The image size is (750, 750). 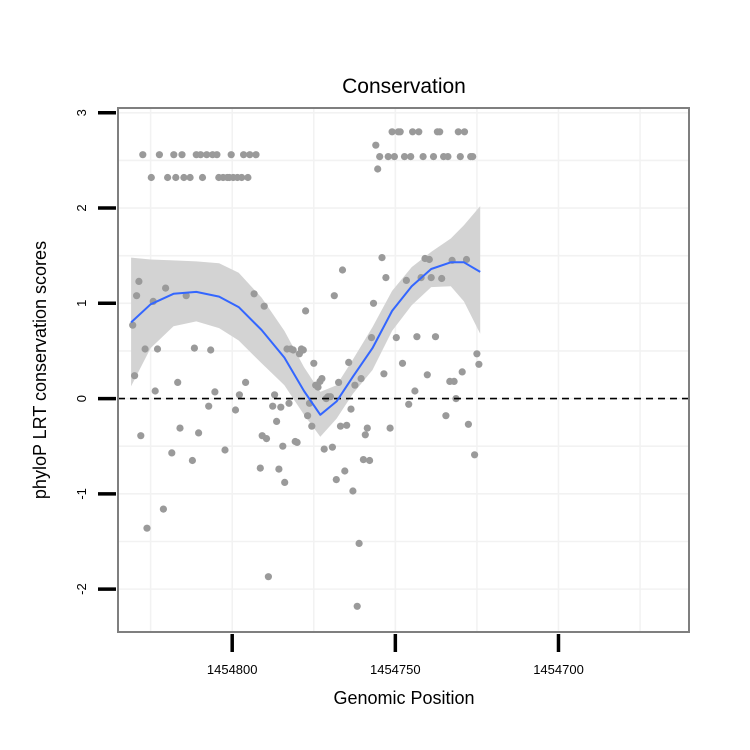 I want to click on x-axis-ticks: 1454800 1454750 1454700, so click(x=395, y=655).